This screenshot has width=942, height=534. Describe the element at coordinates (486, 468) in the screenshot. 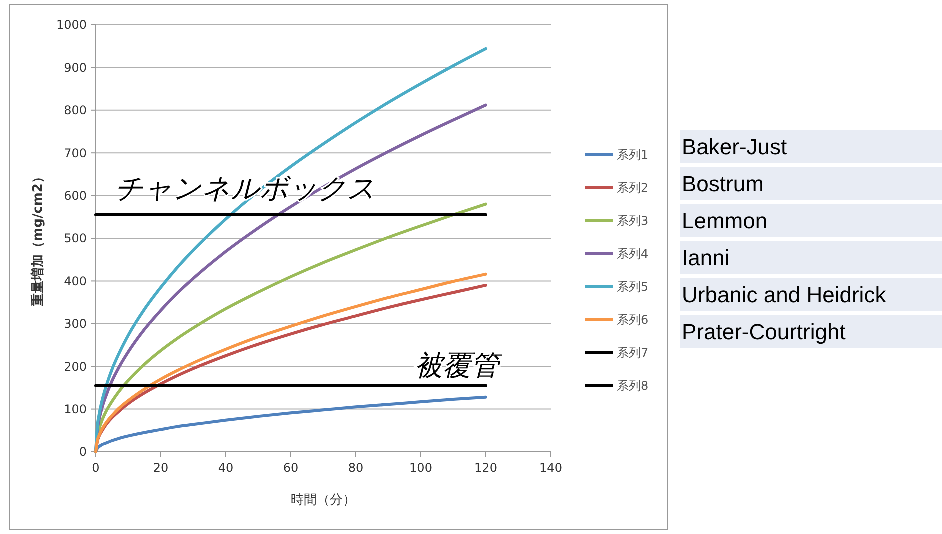

I see `x-tick-label: 120` at that location.